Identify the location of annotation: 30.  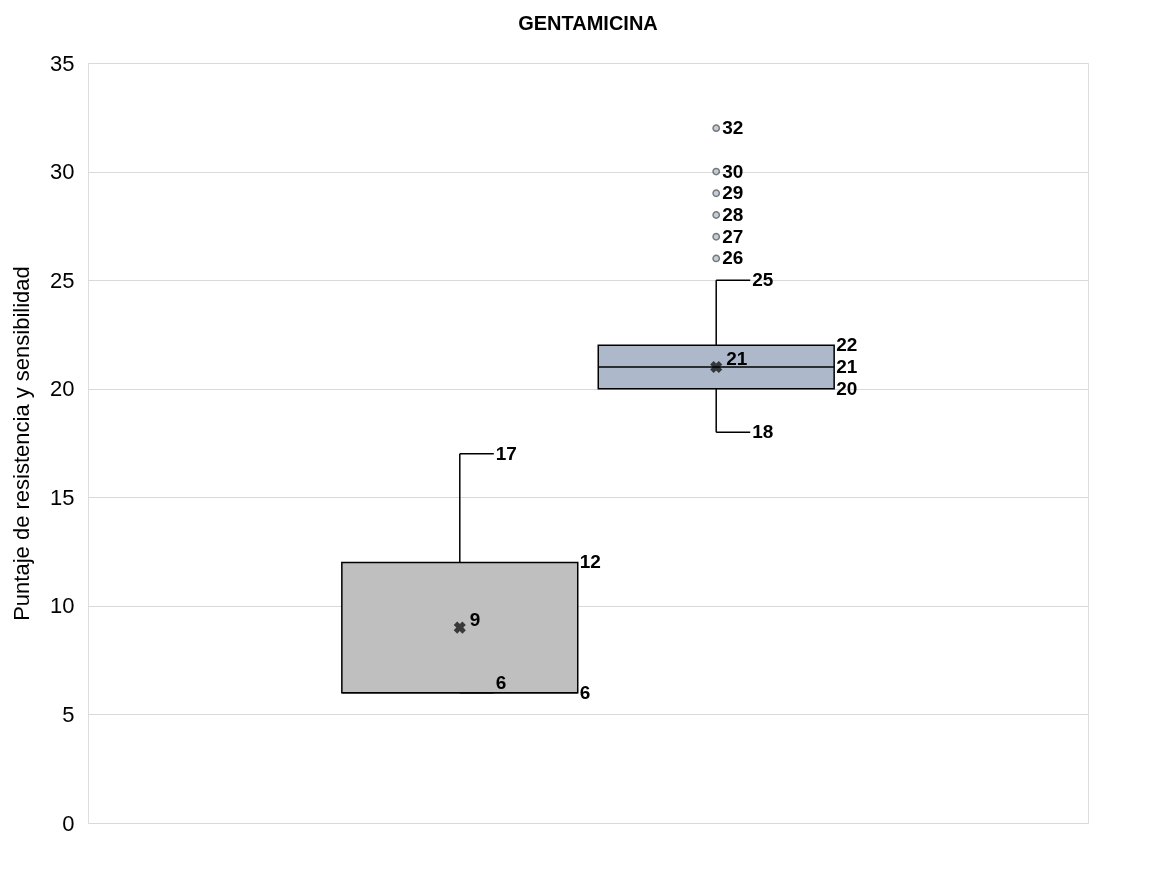
(733, 171).